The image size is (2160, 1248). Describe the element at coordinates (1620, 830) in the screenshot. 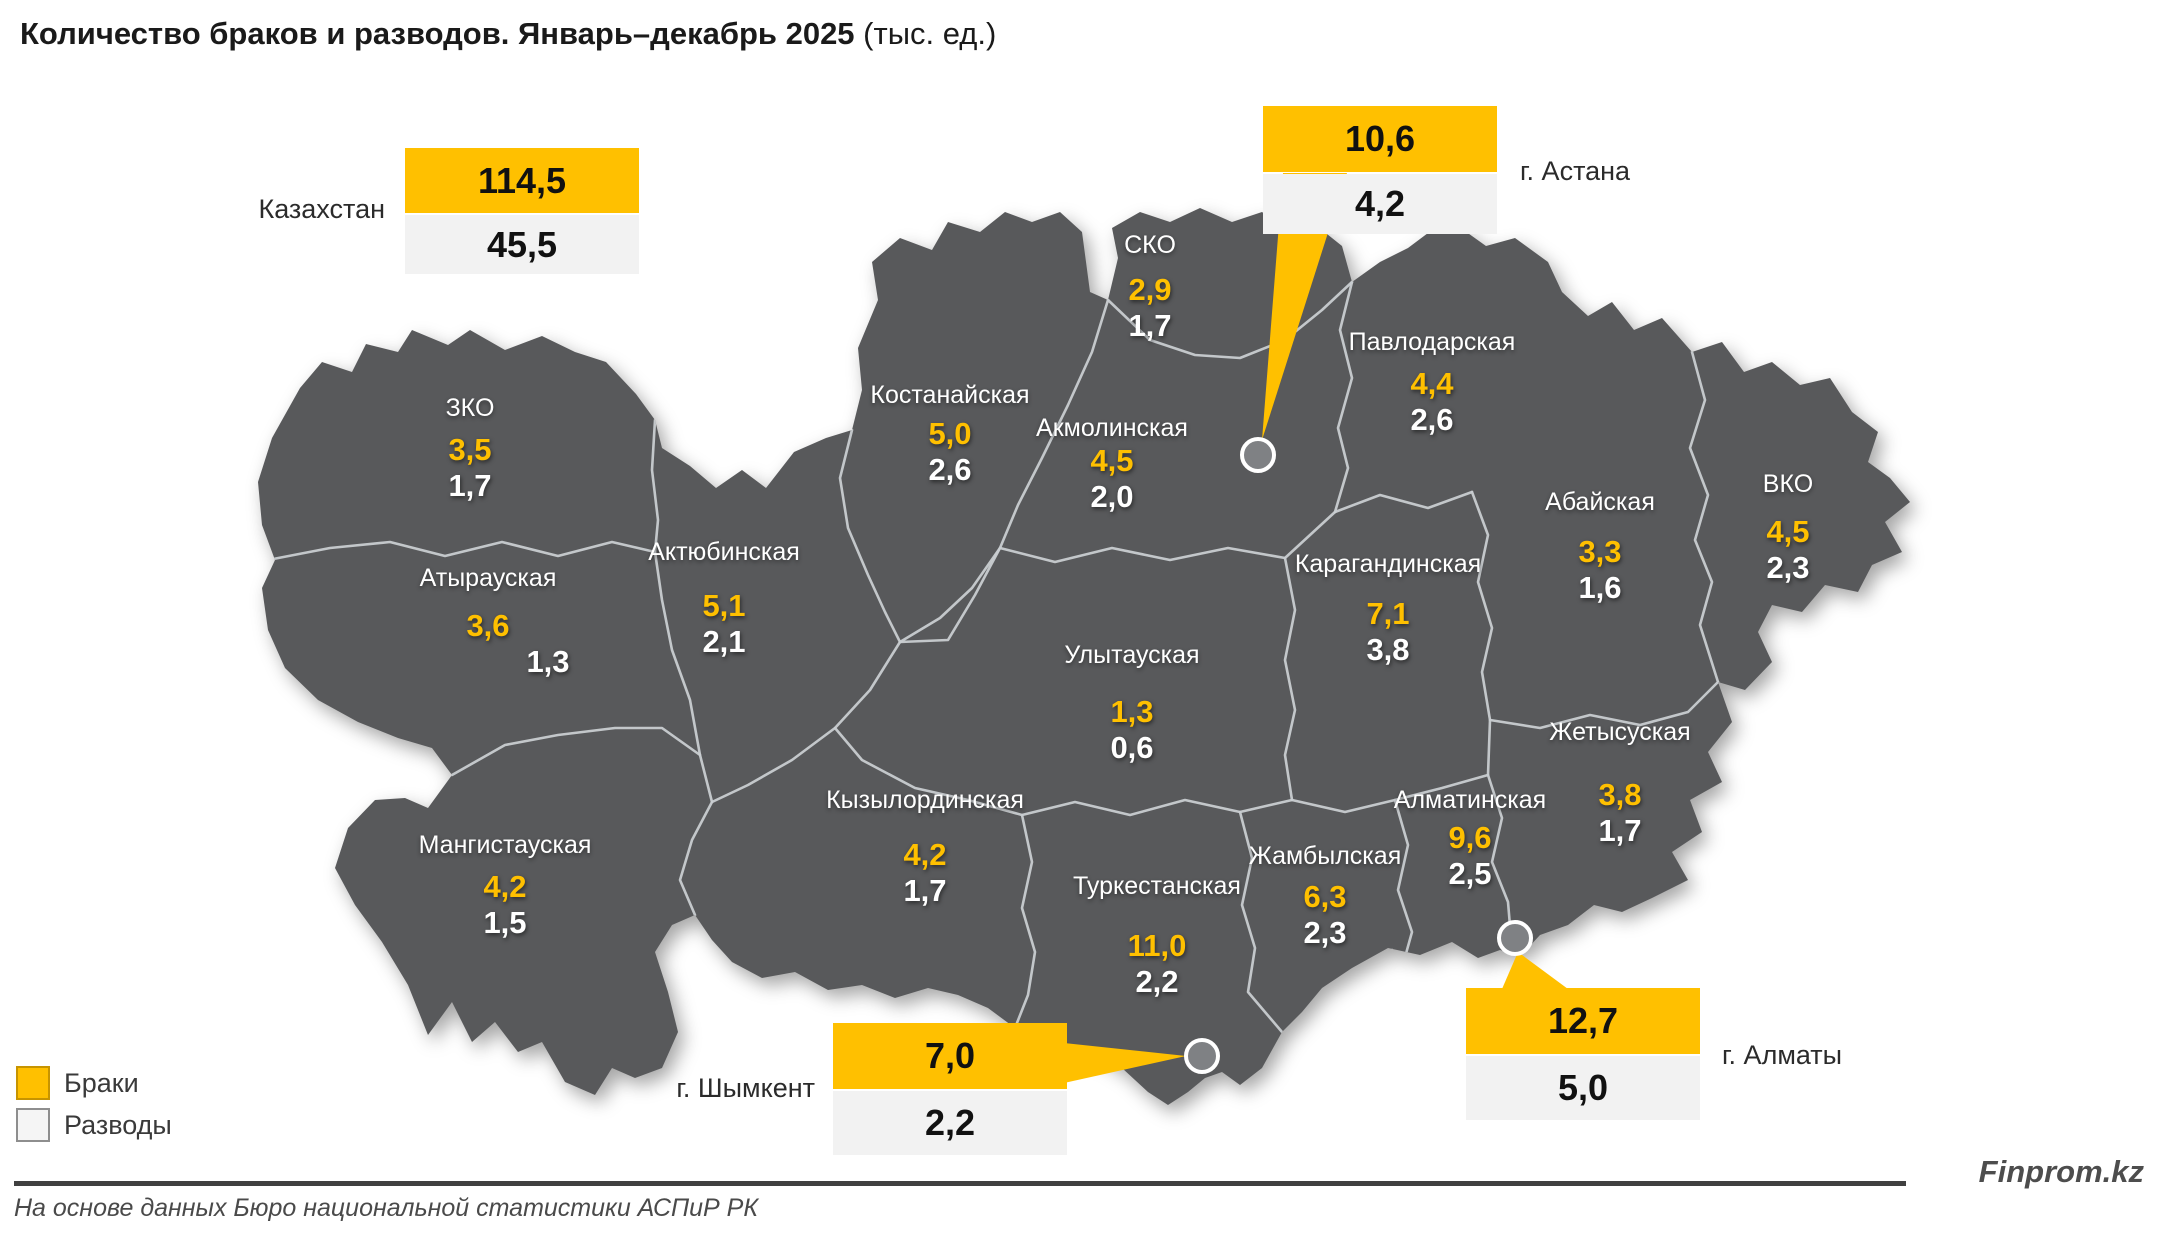

I see `region-zhetysuskaya-divorces: 1,7` at that location.